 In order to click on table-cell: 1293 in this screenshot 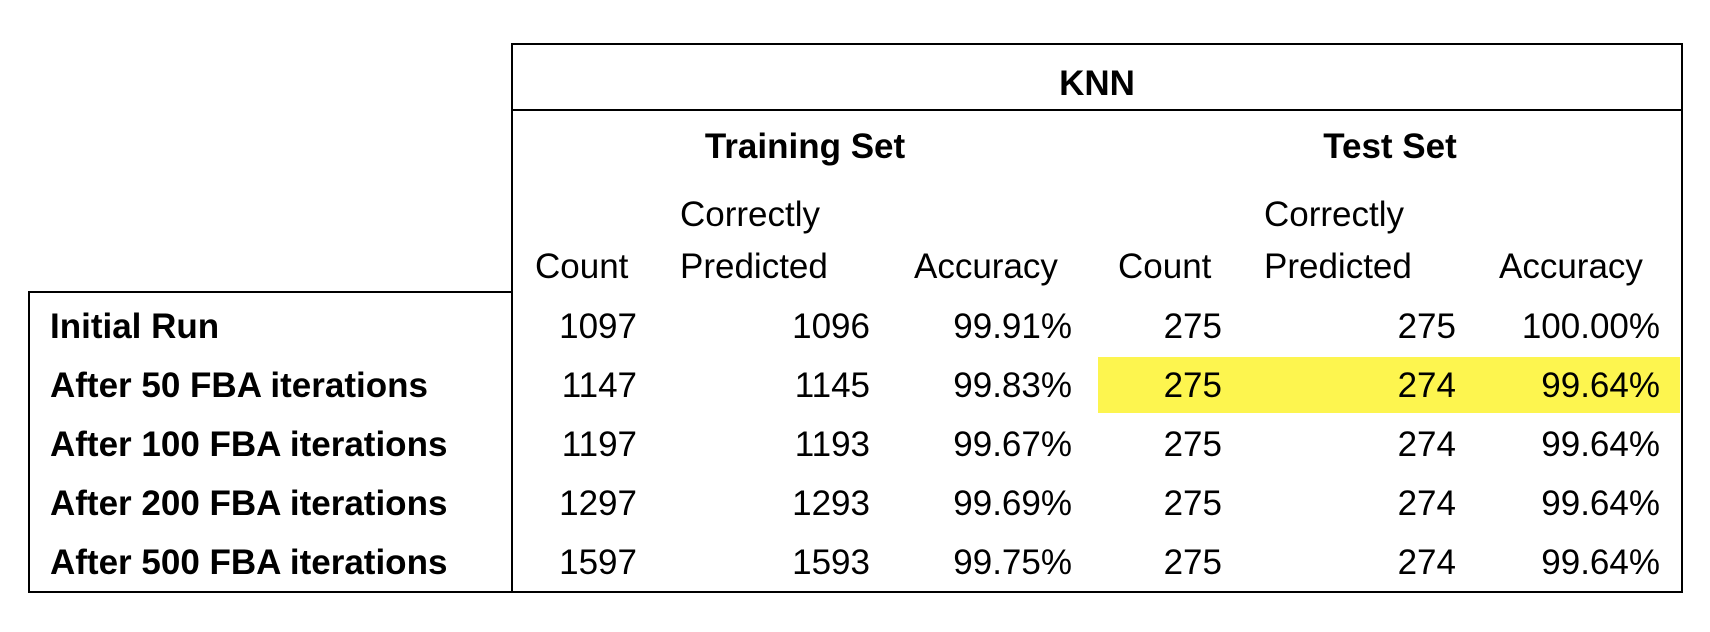, I will do `click(831, 503)`.